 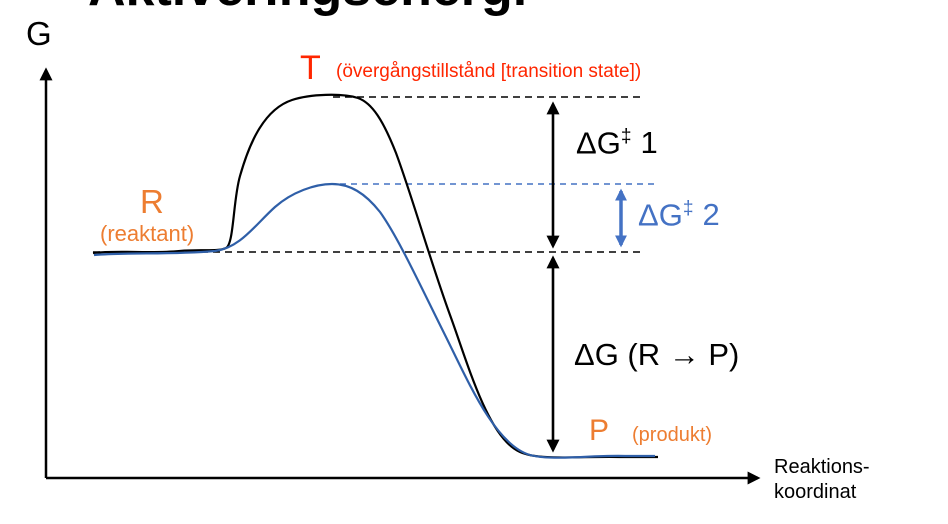 What do you see at coordinates (310, 68) in the screenshot?
I see `transition-state-symbol: T` at bounding box center [310, 68].